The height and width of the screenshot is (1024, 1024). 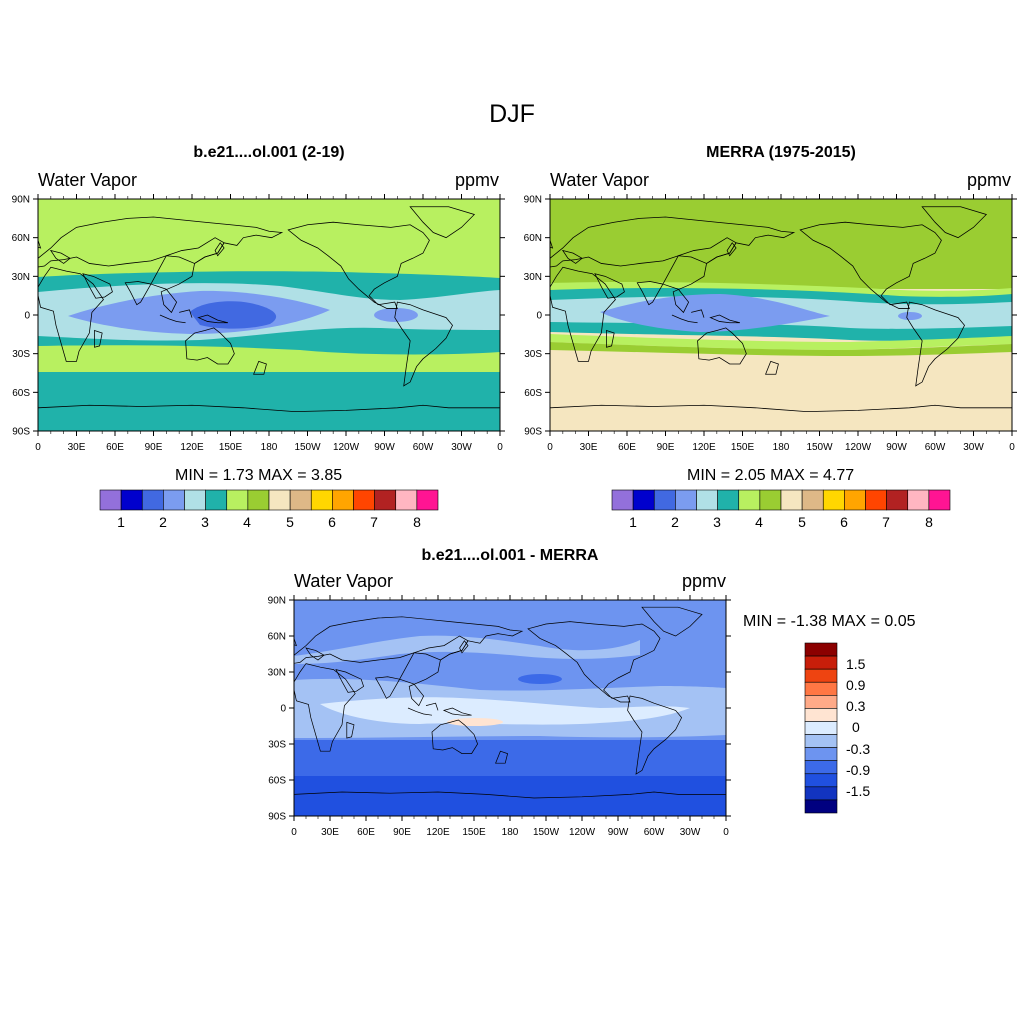 What do you see at coordinates (633, 522) in the screenshot?
I see `colorbar-2-label: 1` at bounding box center [633, 522].